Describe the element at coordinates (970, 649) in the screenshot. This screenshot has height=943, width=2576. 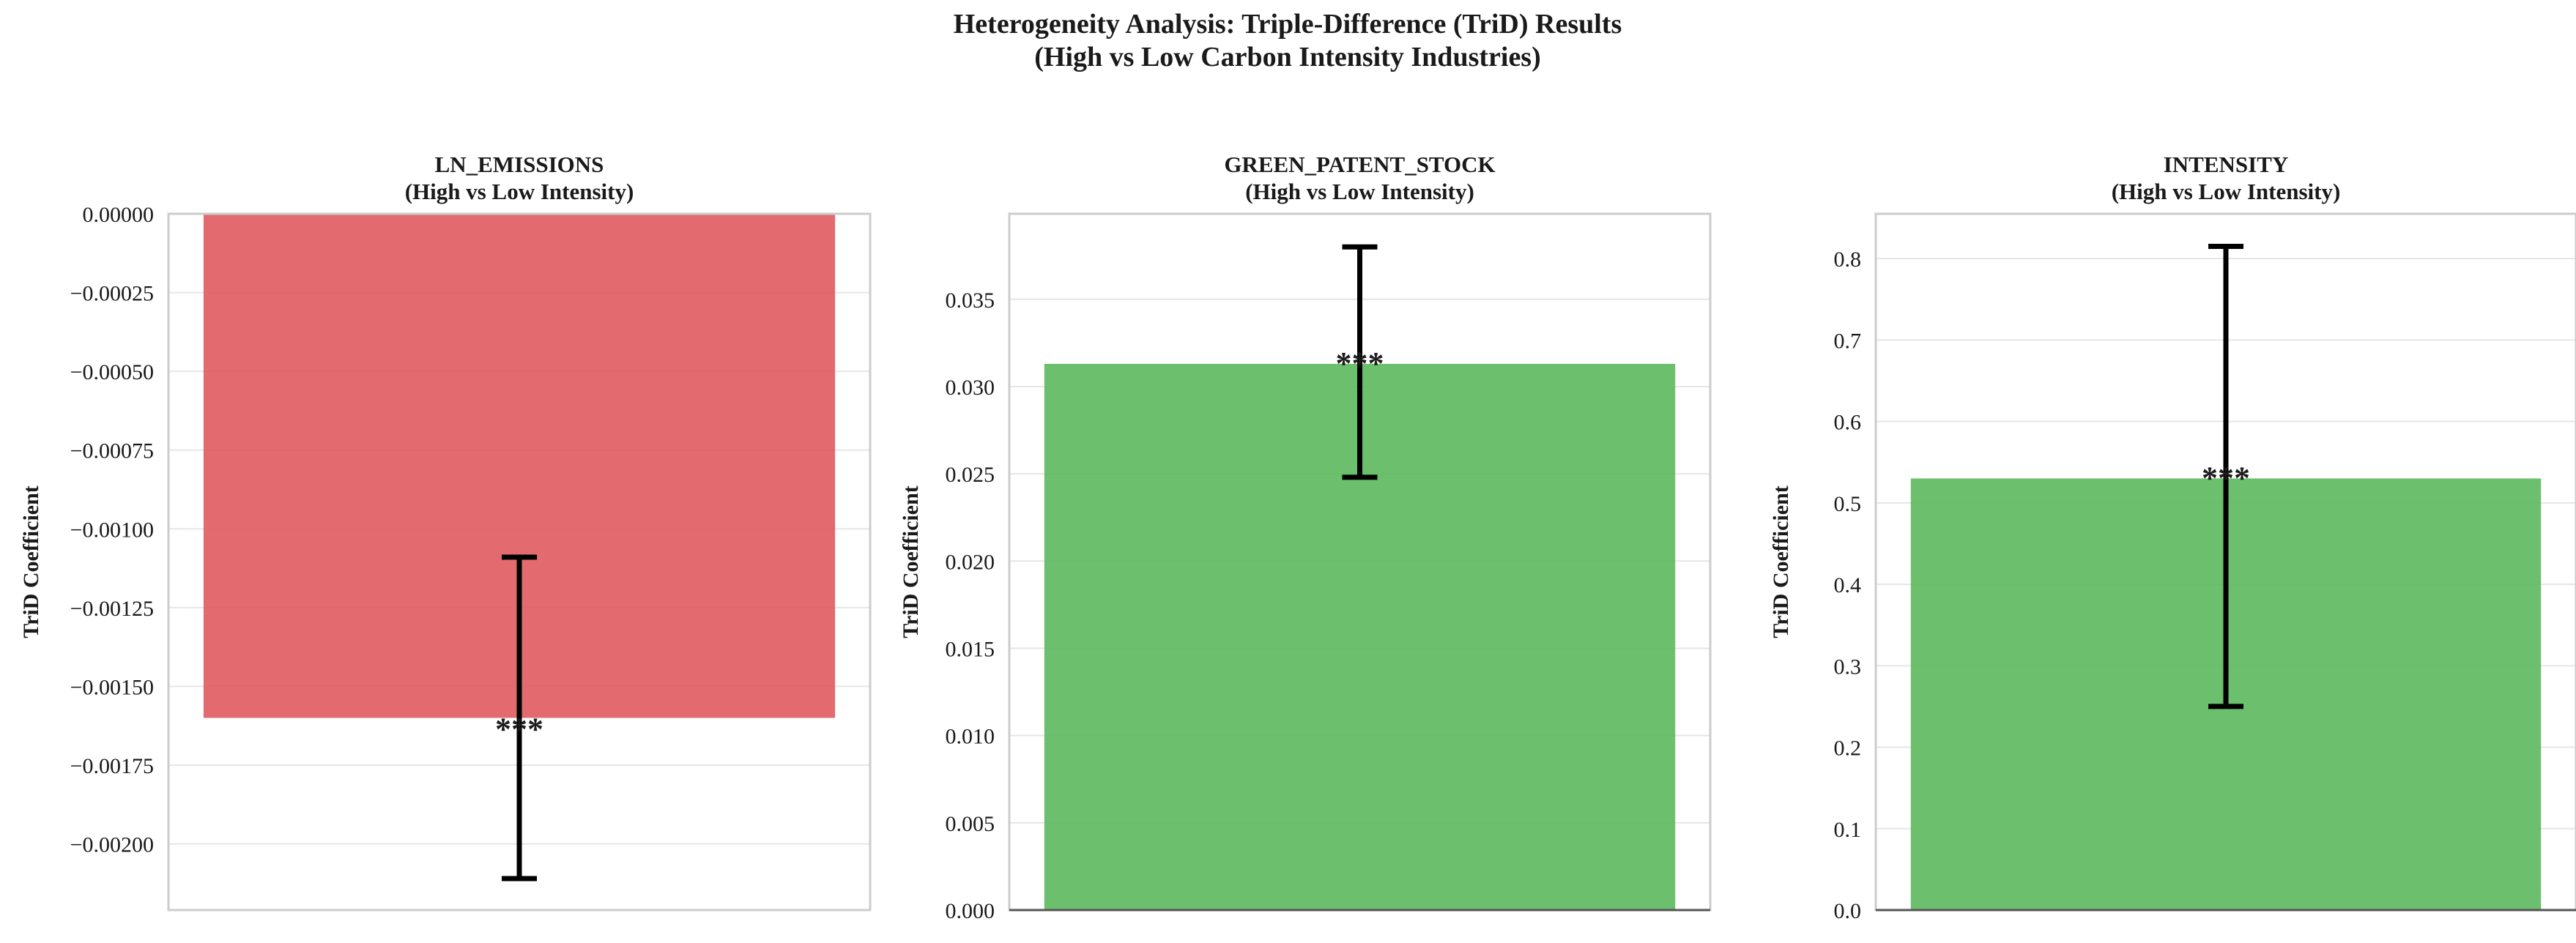
I see `y-tick-label: 0.015` at that location.